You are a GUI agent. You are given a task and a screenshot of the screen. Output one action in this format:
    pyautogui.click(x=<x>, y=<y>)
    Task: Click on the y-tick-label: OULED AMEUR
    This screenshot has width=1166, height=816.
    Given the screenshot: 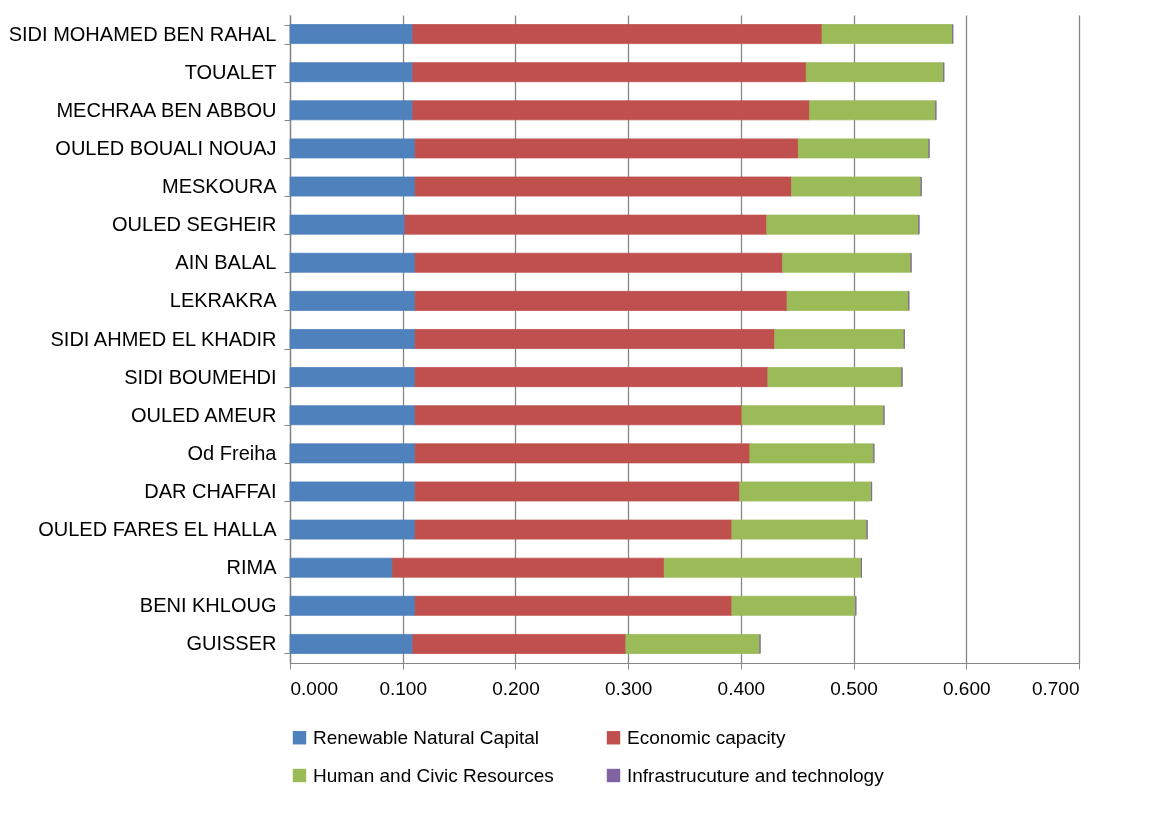 What is the action you would take?
    pyautogui.click(x=203, y=414)
    